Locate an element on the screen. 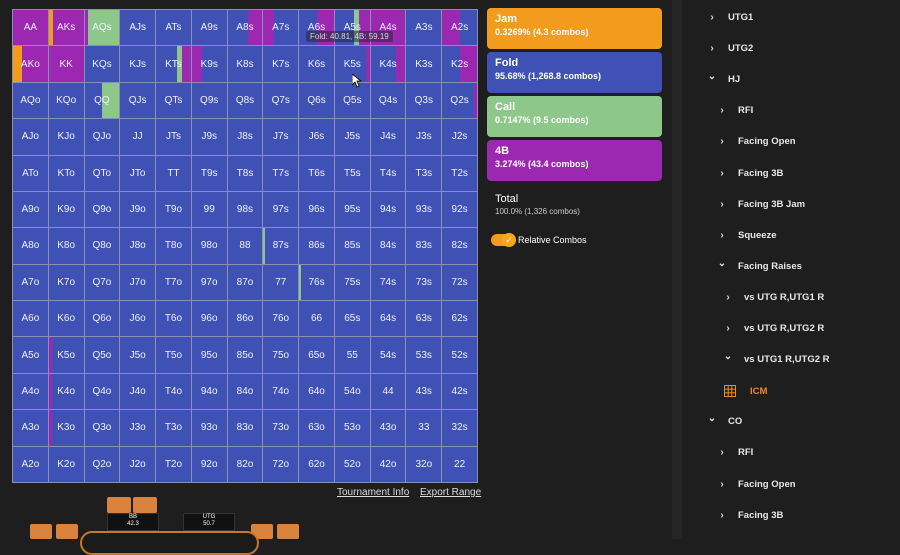  hand-cell: JTs is located at coordinates (173, 137).